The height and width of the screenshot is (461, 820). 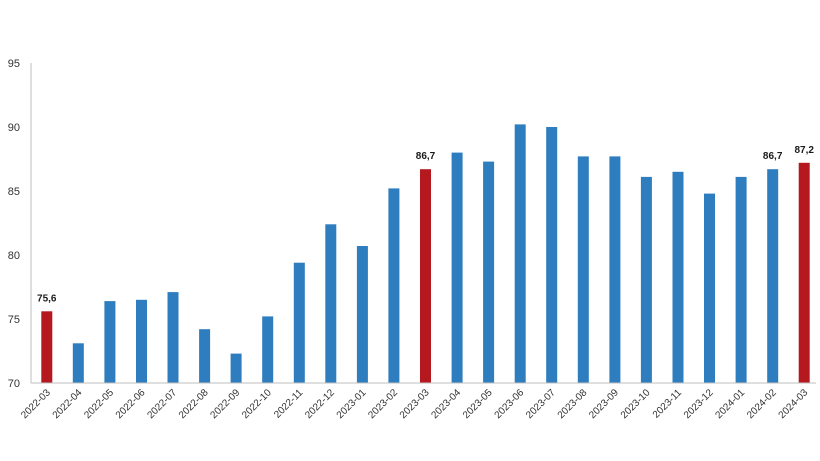 I want to click on y-tick-label: 85, so click(x=14, y=192).